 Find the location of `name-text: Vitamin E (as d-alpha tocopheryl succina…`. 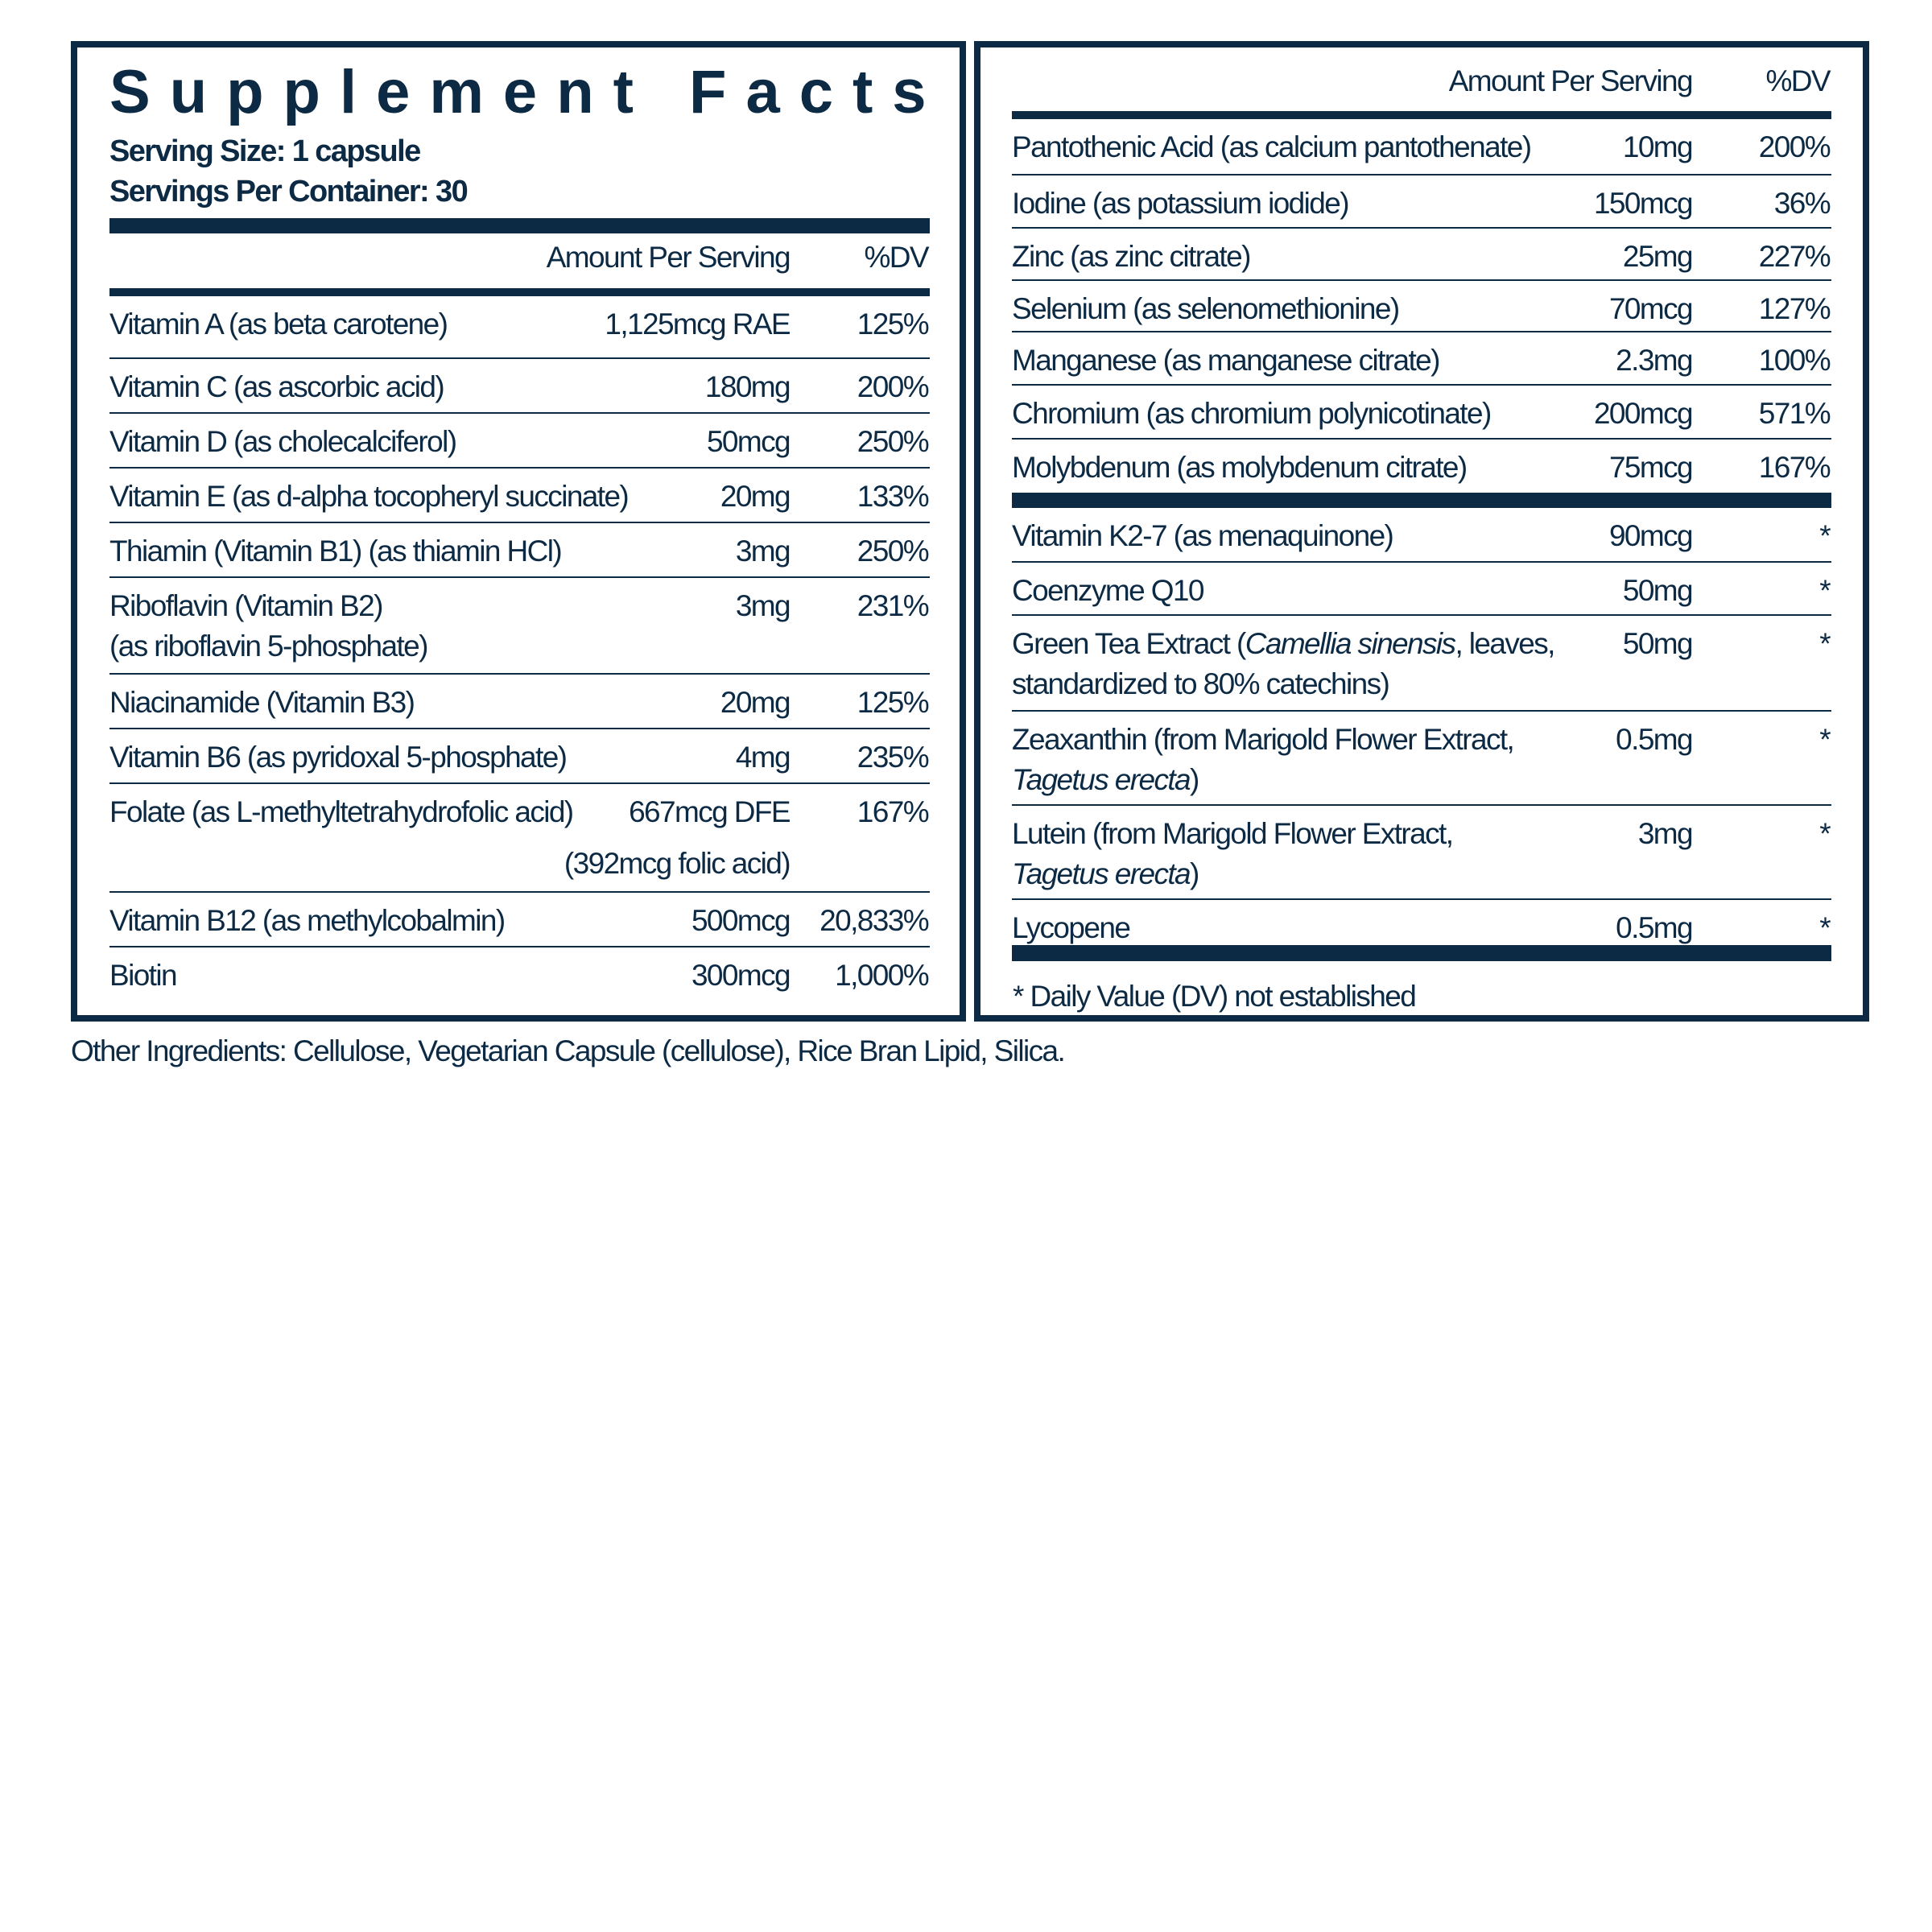

name-text: Vitamin E (as d-alpha tocopheryl succina… is located at coordinates (369, 496).